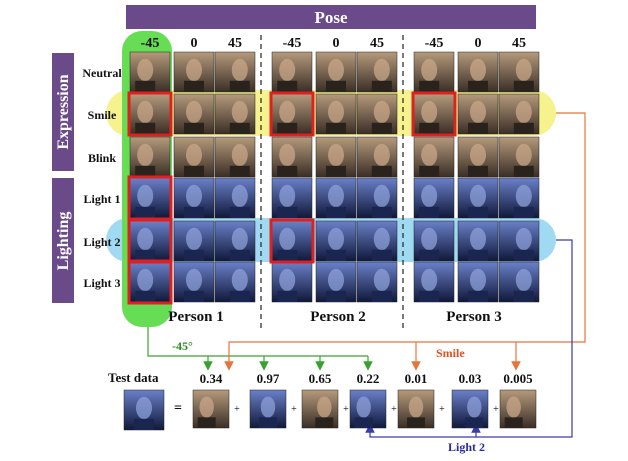 Image resolution: width=628 pixels, height=461 pixels. Describe the element at coordinates (416, 378) in the screenshot. I see `coefficient-label: 0.01` at that location.